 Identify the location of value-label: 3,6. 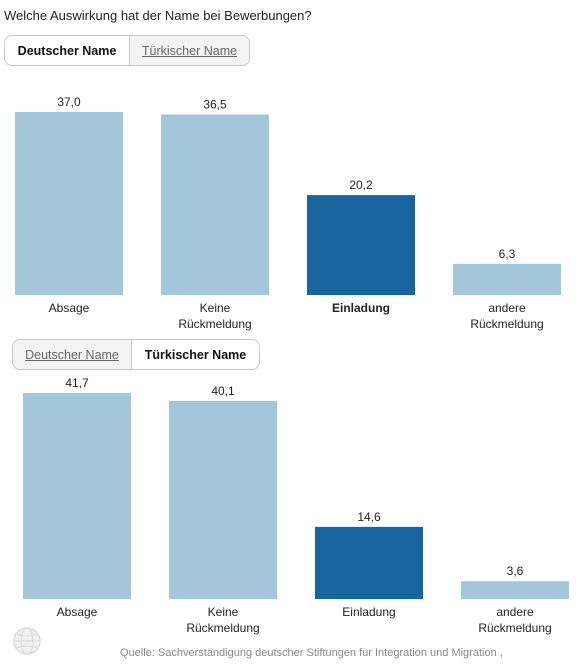
(515, 571).